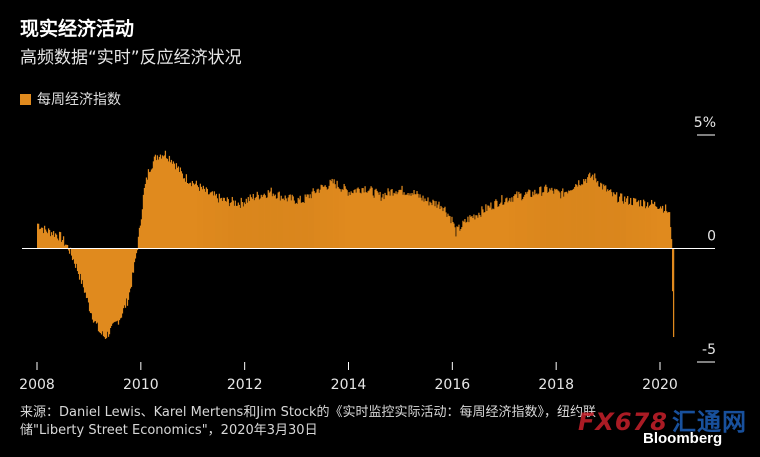  I want to click on brand-logo: Bloomberg, so click(683, 438).